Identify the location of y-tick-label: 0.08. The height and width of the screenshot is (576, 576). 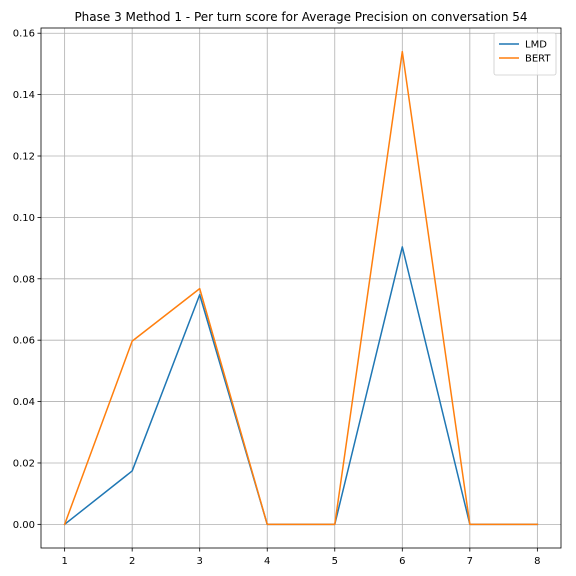
(24, 279).